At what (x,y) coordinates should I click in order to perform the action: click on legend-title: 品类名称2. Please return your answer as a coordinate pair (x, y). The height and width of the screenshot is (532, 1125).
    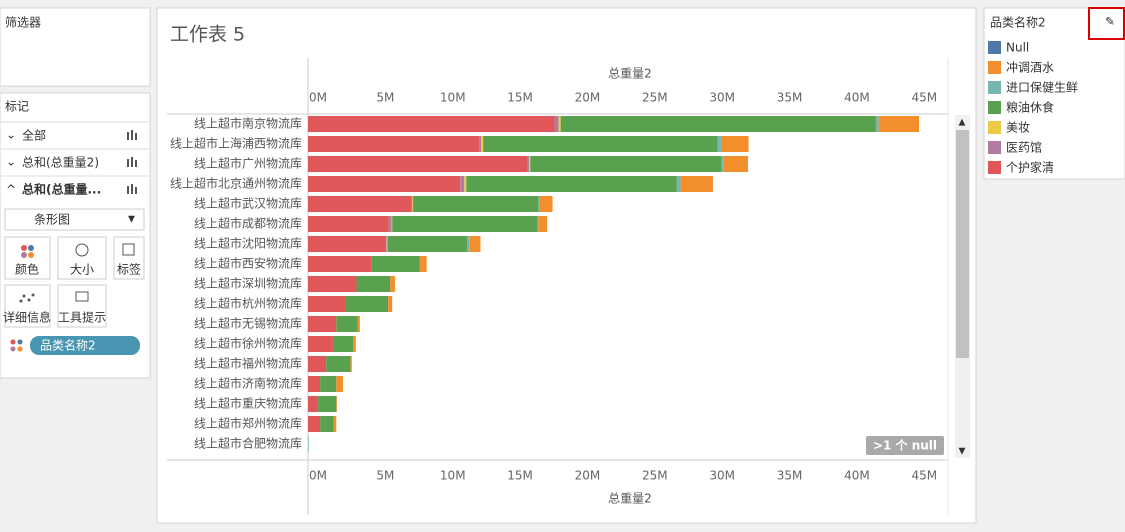
    Looking at the image, I should click on (1018, 22).